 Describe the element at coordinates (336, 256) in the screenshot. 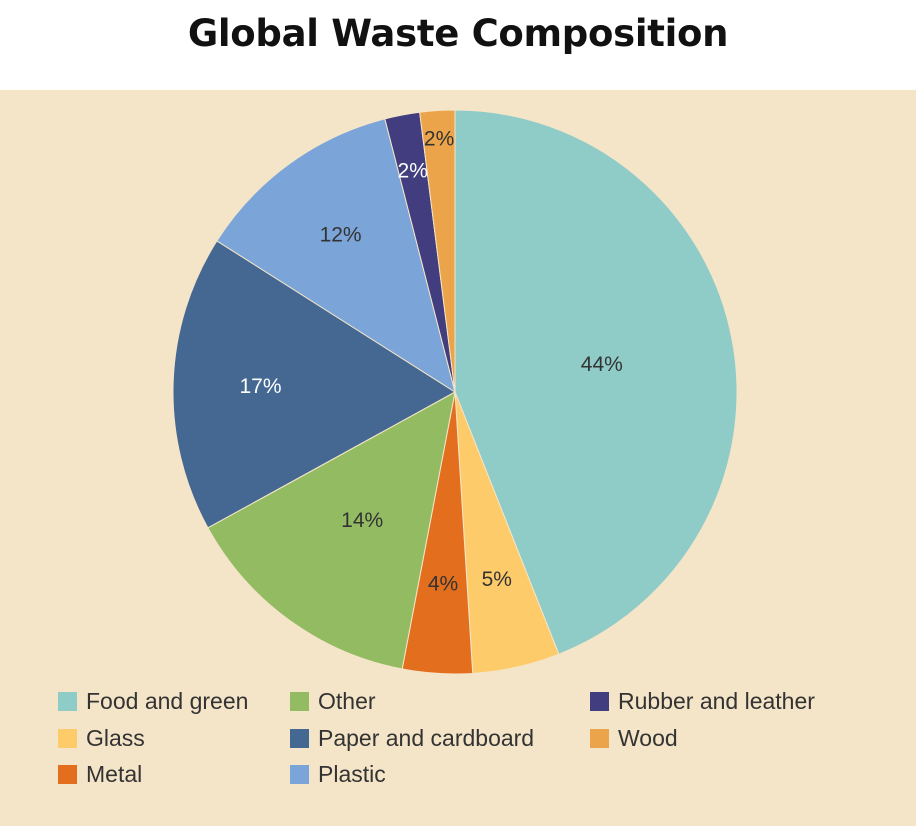

I see `pie-slice-plastic` at that location.